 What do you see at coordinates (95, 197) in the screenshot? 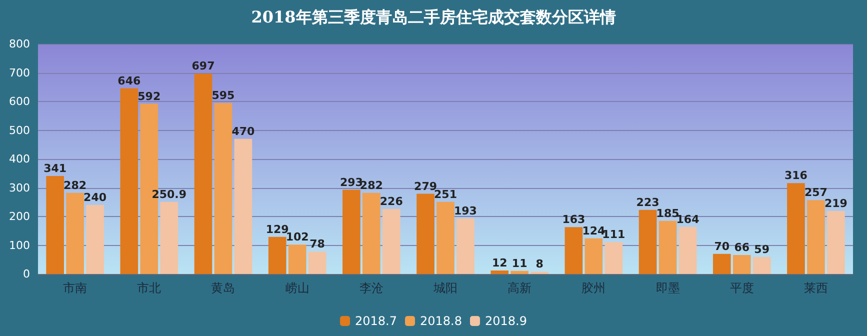
I see `data-label: 240` at bounding box center [95, 197].